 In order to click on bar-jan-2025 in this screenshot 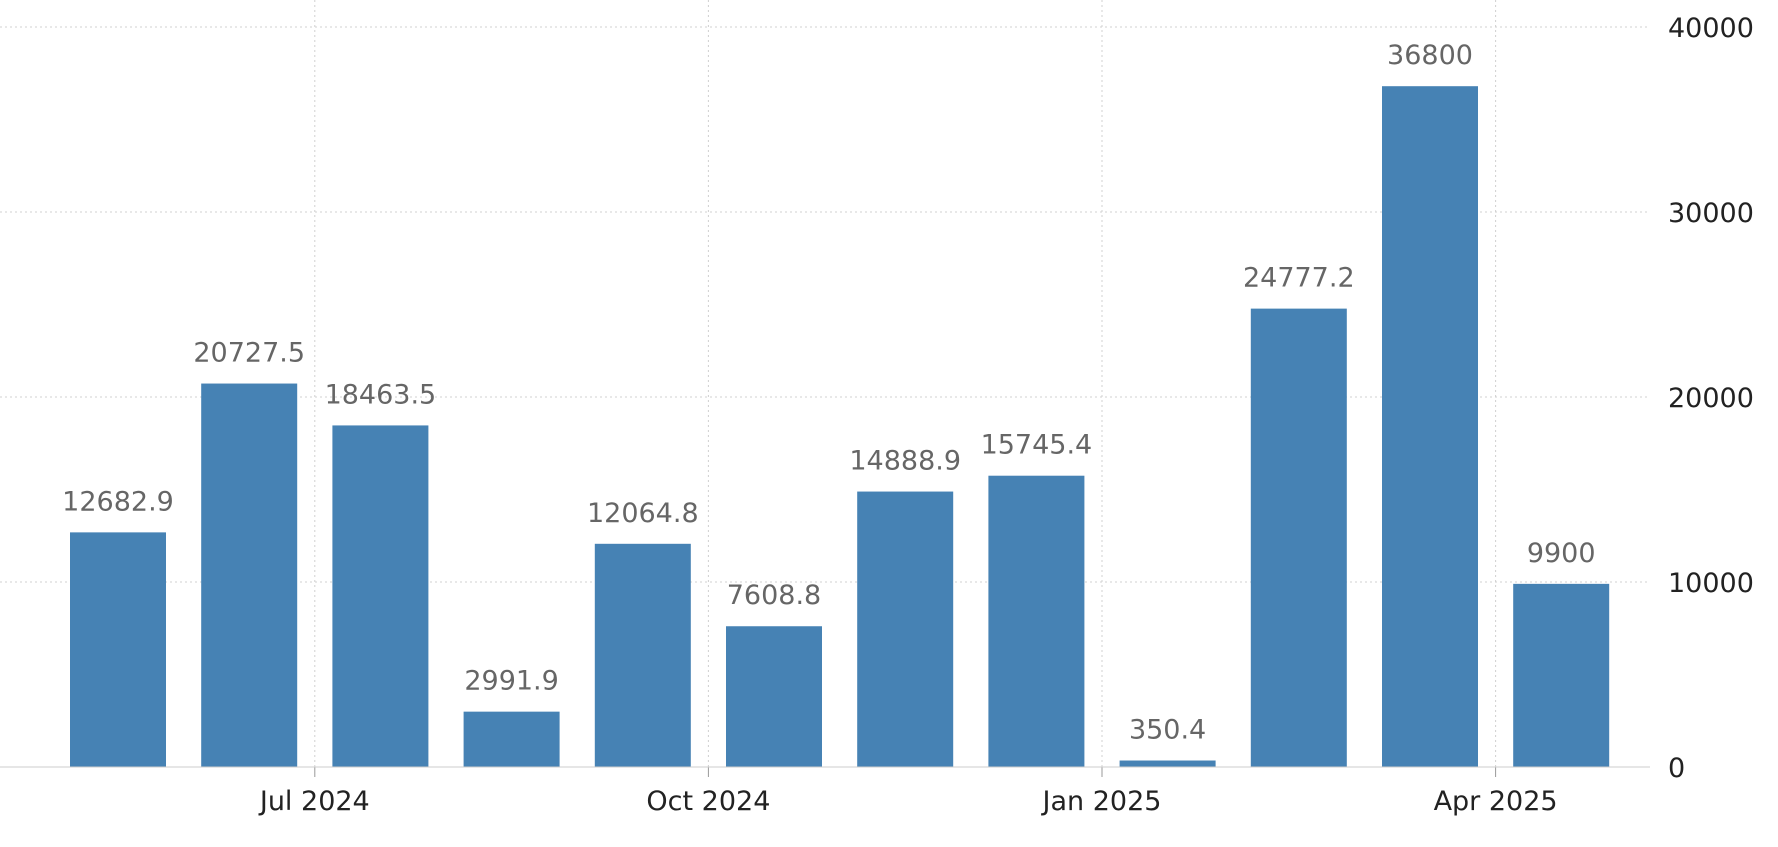, I will do `click(1167, 763)`.